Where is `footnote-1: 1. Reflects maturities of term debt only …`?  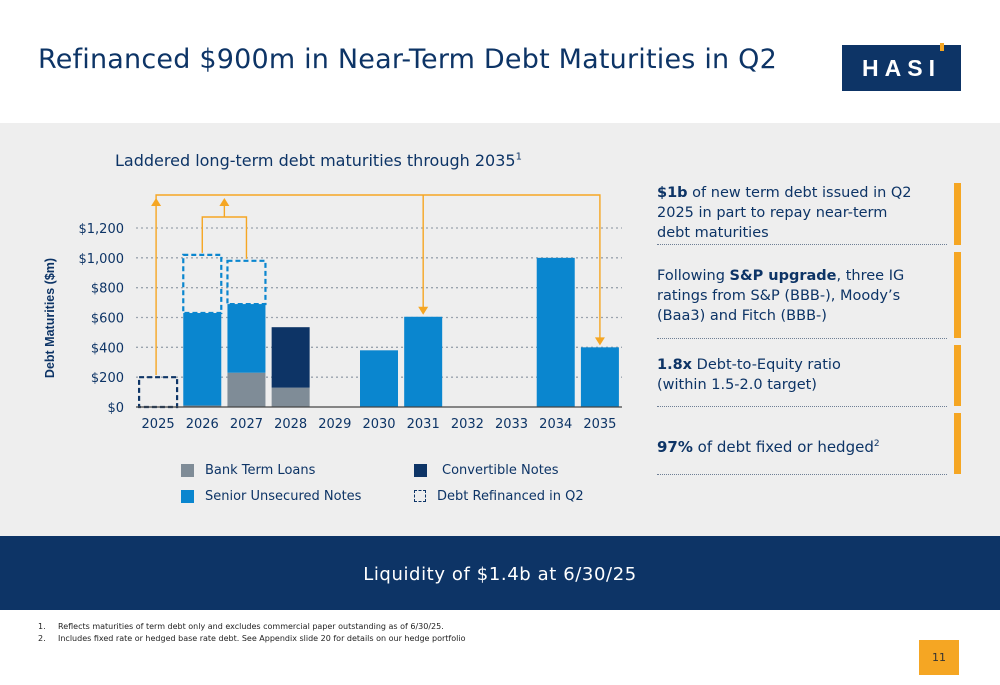 footnote-1: 1. Reflects maturities of term debt only … is located at coordinates (241, 626).